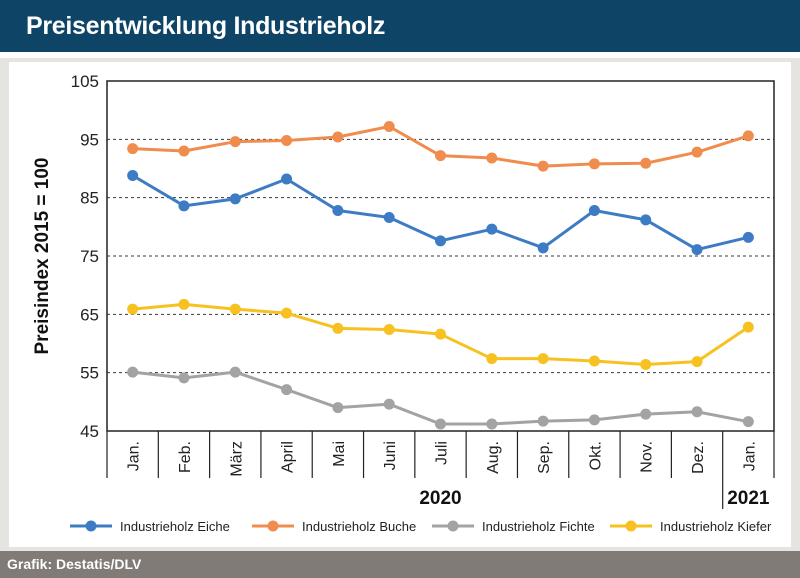  What do you see at coordinates (89, 431) in the screenshot?
I see `y-tick-label: 45` at bounding box center [89, 431].